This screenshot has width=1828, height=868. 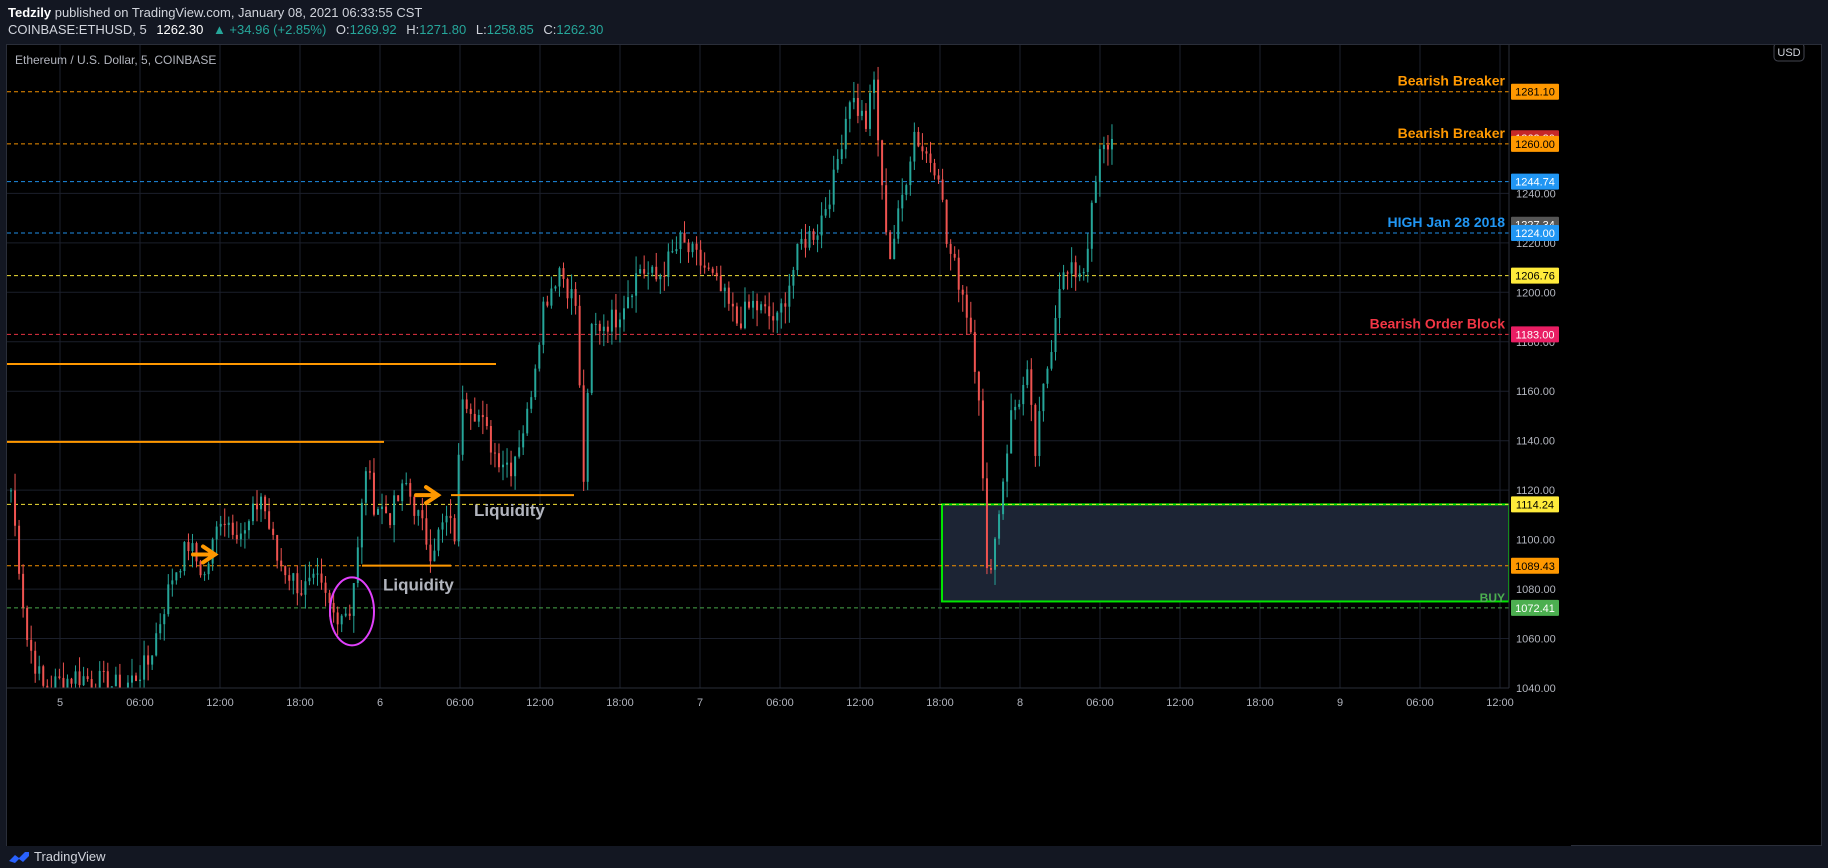 What do you see at coordinates (77, 29) in the screenshot?
I see `symbol-label: COINBASE:ETHUSD, 5` at bounding box center [77, 29].